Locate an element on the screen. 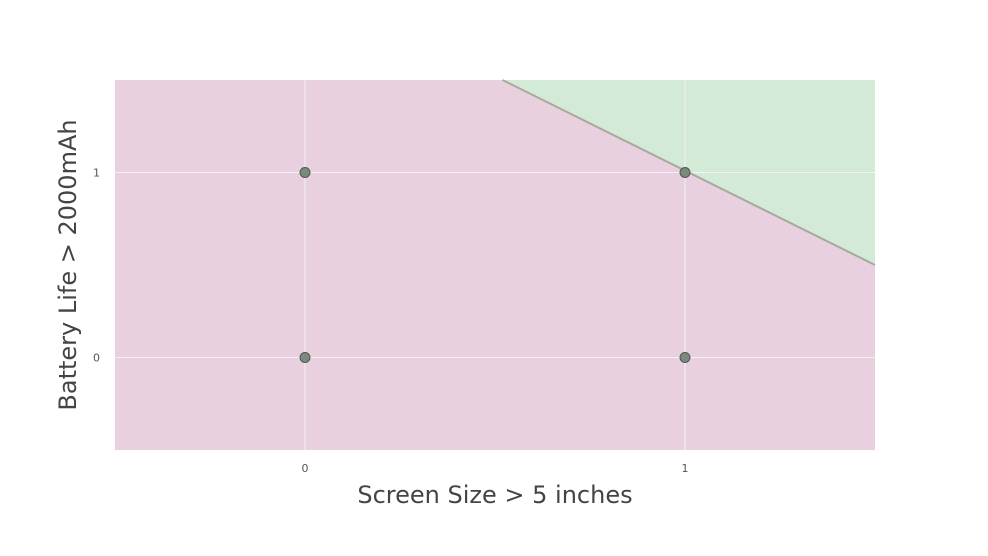 The height and width of the screenshot is (556, 988). data-points is located at coordinates (495, 265).